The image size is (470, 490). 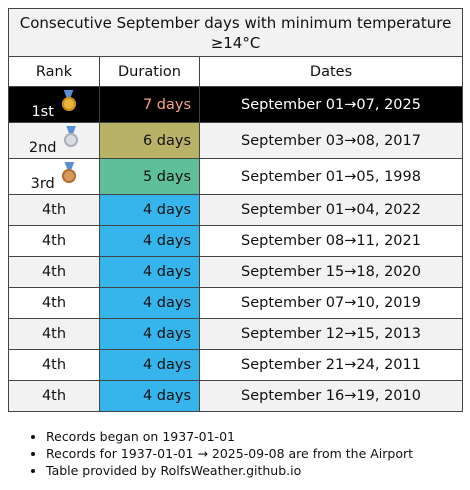 I want to click on rank-cell: 1st, so click(x=54, y=104).